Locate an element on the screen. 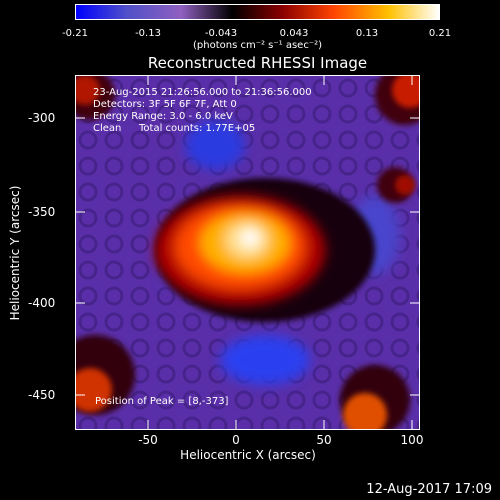 Image resolution: width=500 pixels, height=500 pixels. creation-timestamp: 12-Aug-2017 17:09 is located at coordinates (429, 489).